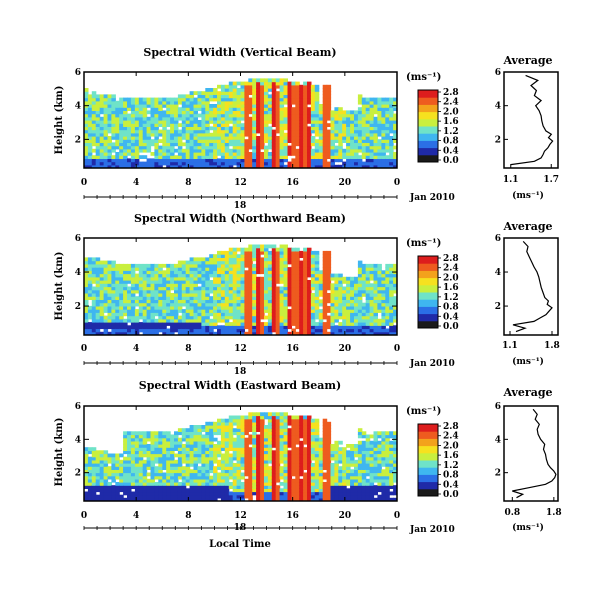 The height and width of the screenshot is (598, 616). Describe the element at coordinates (345, 183) in the screenshot. I see `x-tick-label: 20` at that location.